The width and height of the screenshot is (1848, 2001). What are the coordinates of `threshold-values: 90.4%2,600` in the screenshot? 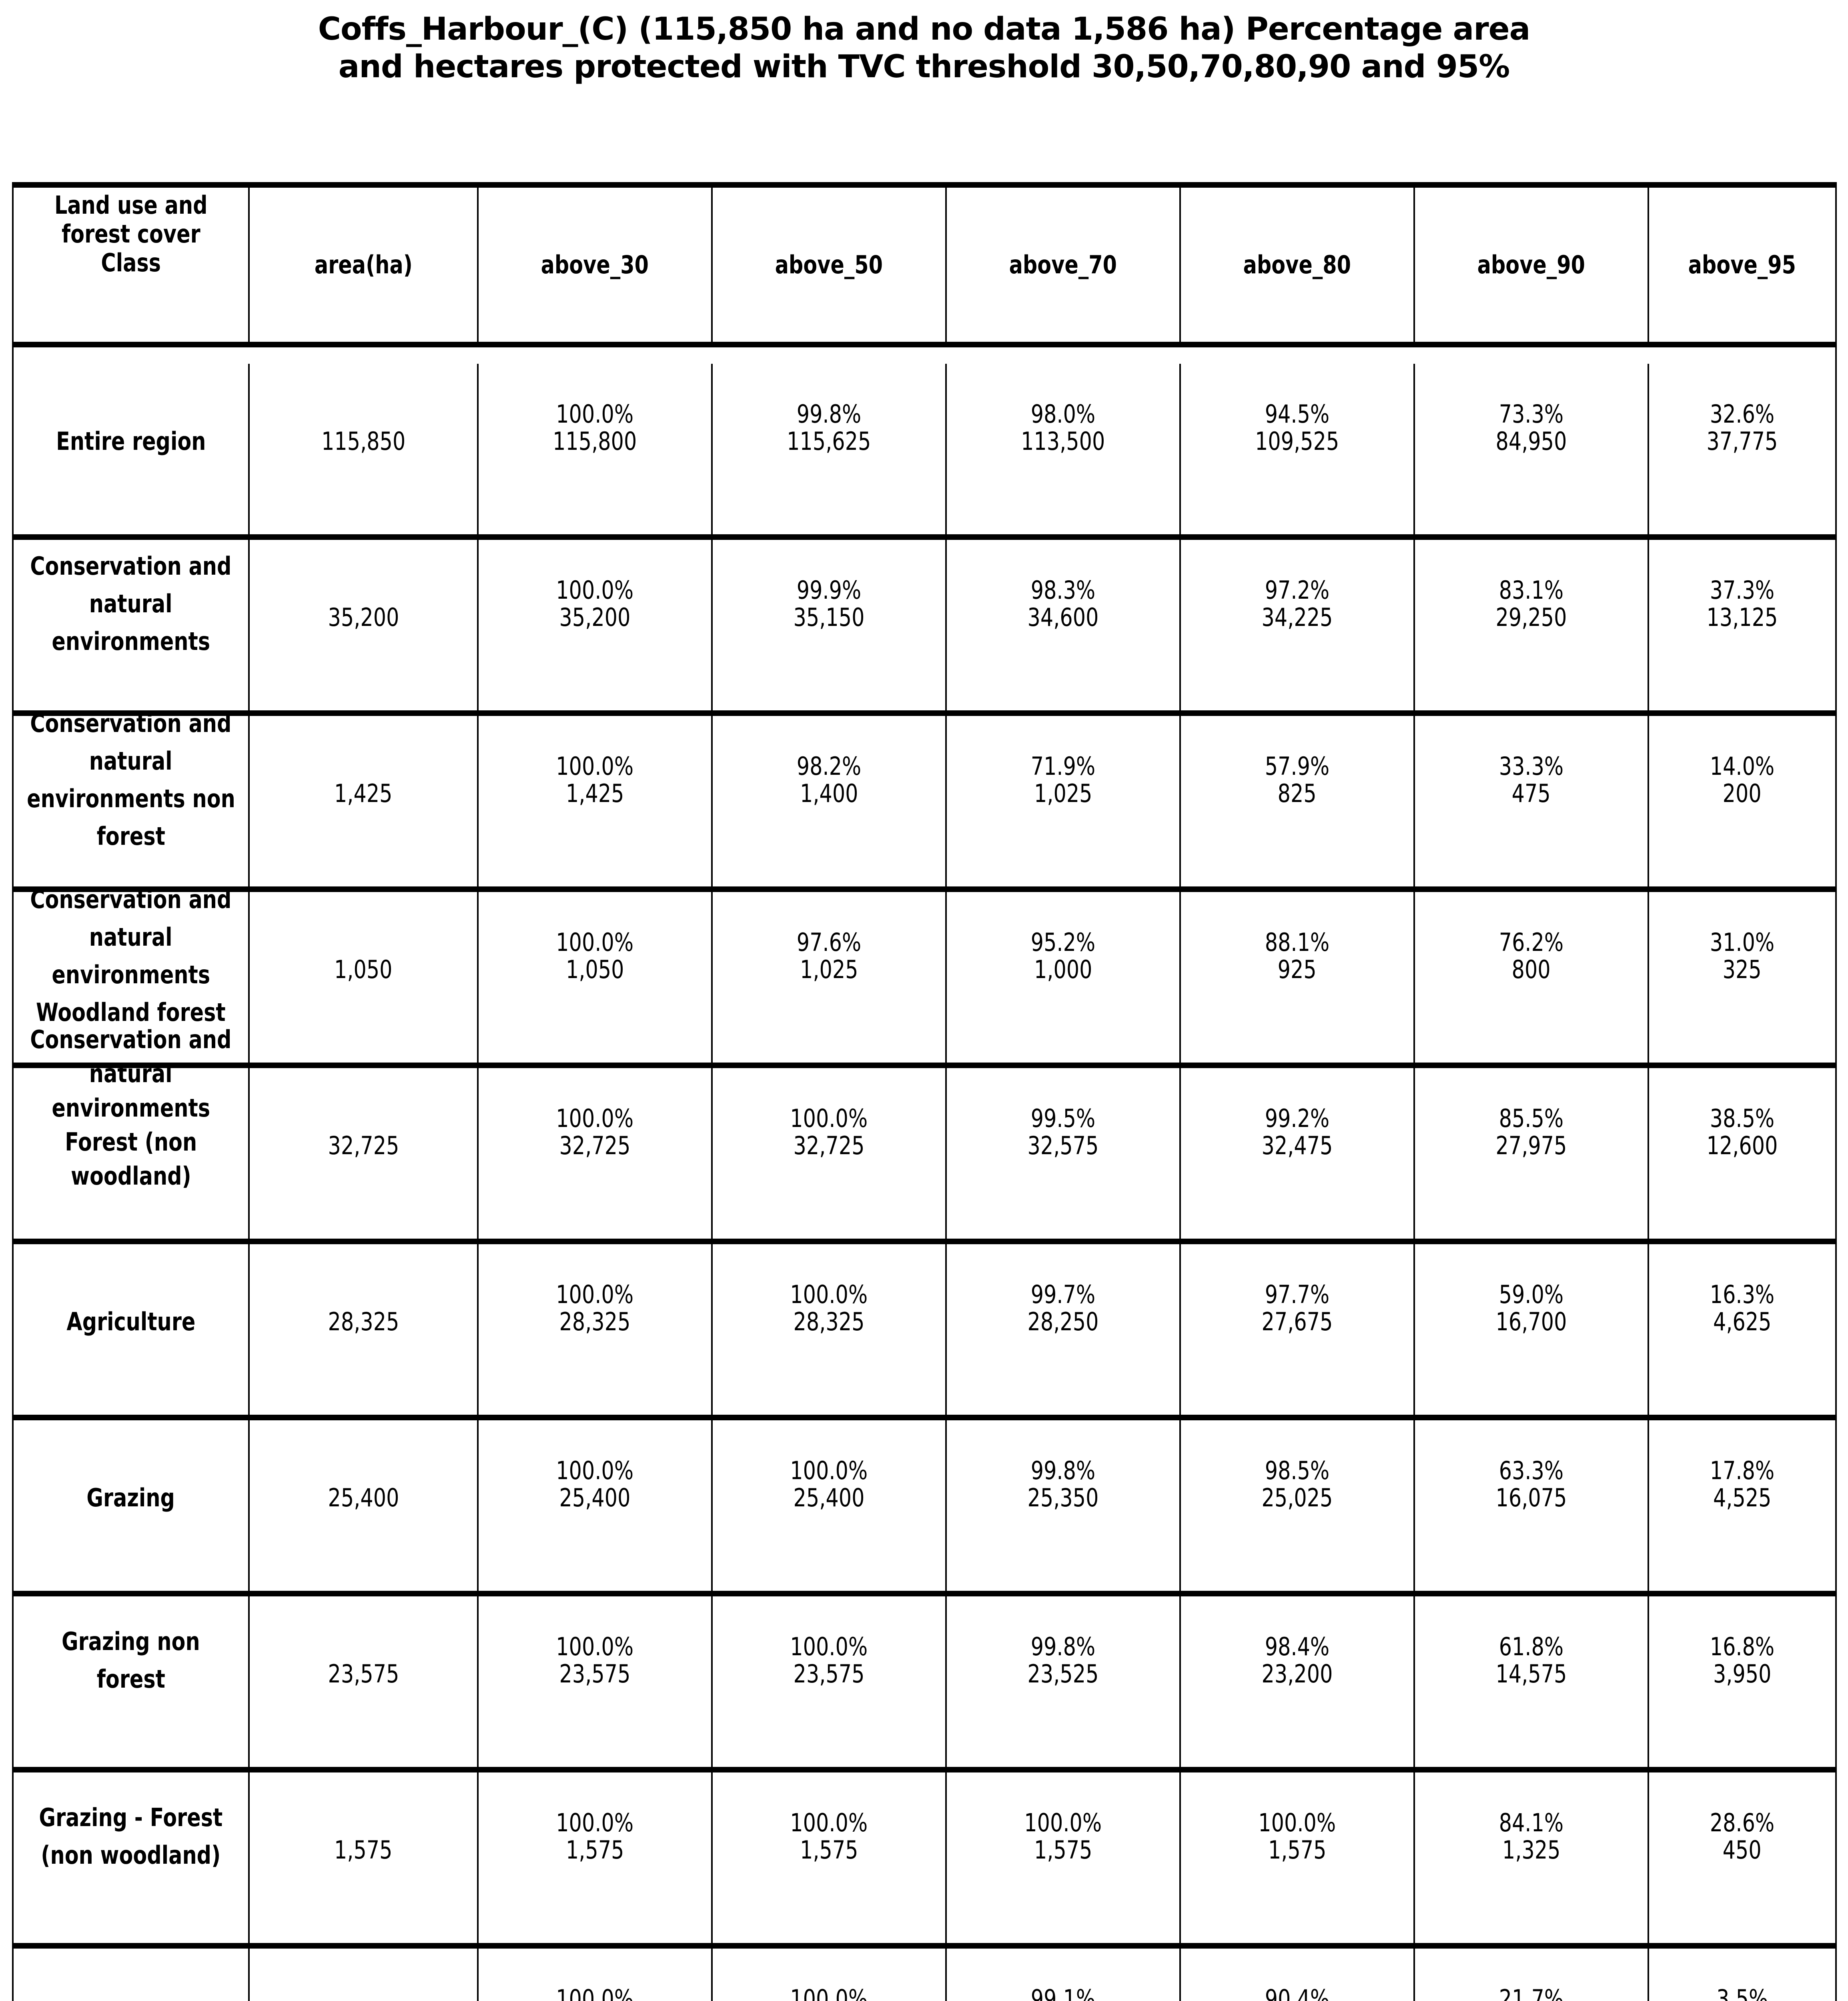 It's located at (1297, 1992).